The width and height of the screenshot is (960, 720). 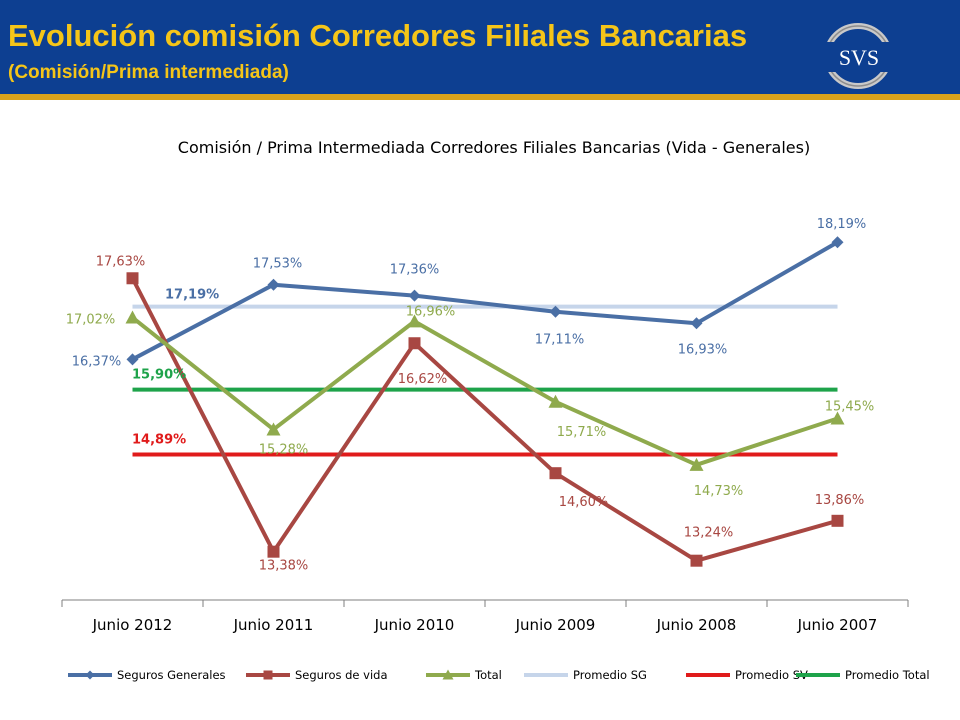 I want to click on data-label-total-3: 15,71%, so click(x=582, y=432).